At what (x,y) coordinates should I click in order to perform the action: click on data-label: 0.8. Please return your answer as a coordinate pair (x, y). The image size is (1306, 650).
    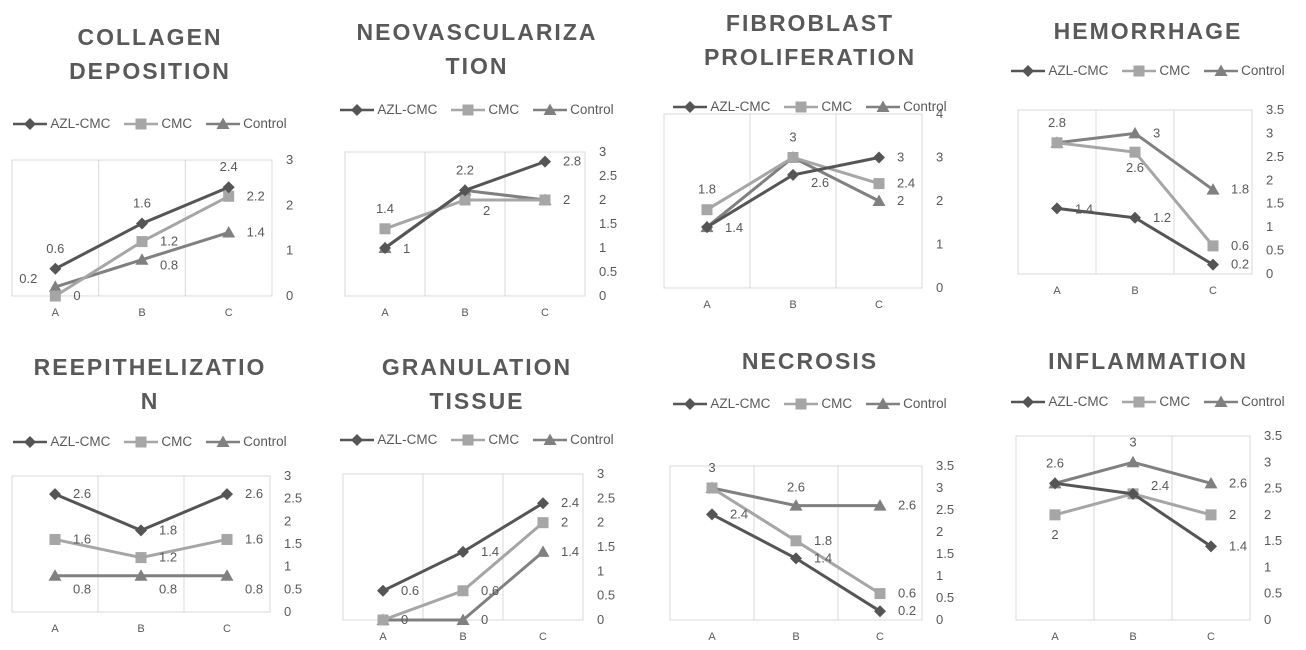
    Looking at the image, I should click on (82, 589).